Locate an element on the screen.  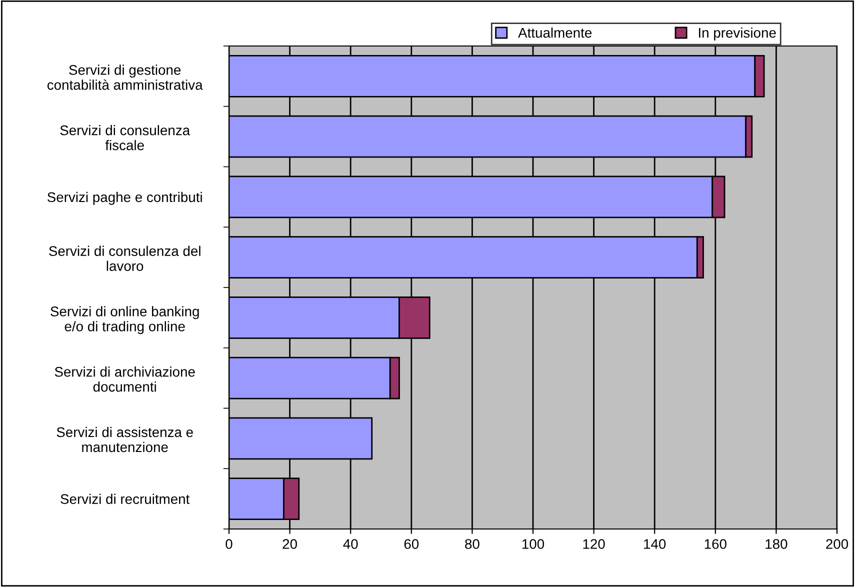
x-tick-label: 160 is located at coordinates (715, 544).